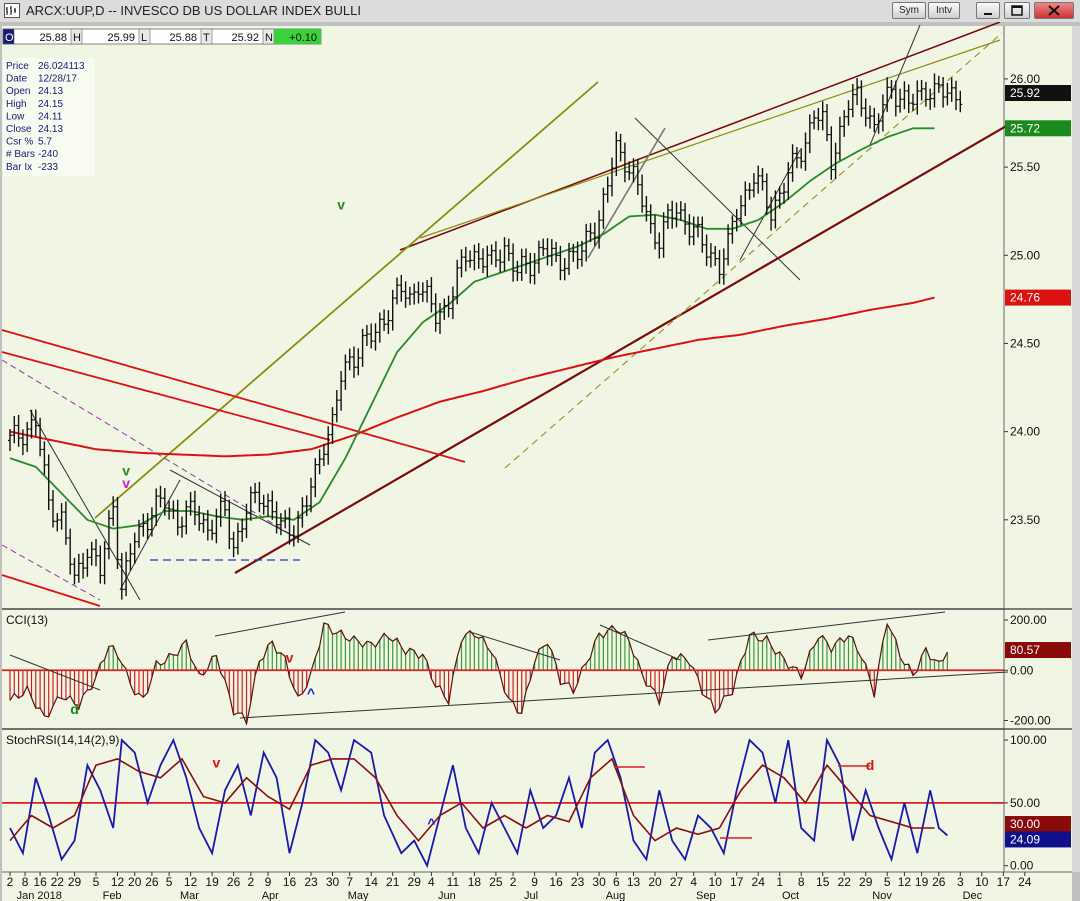 The width and height of the screenshot is (1080, 901). What do you see at coordinates (503, 669) in the screenshot?
I see `cci-panel` at bounding box center [503, 669].